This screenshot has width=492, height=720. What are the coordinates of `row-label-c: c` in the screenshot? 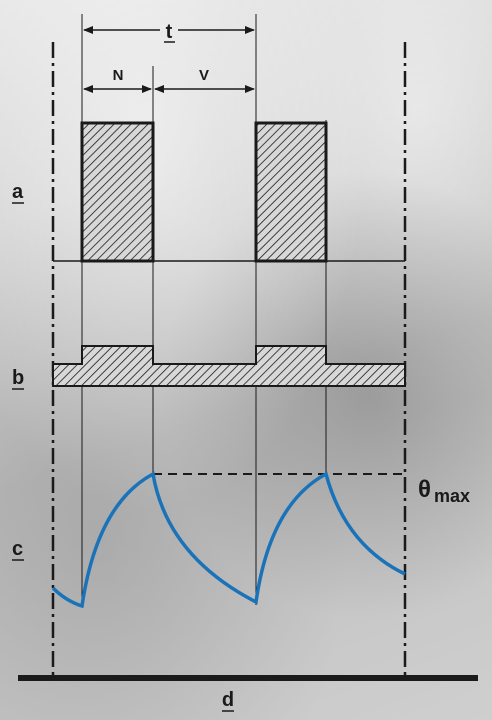 It's located at (17, 549).